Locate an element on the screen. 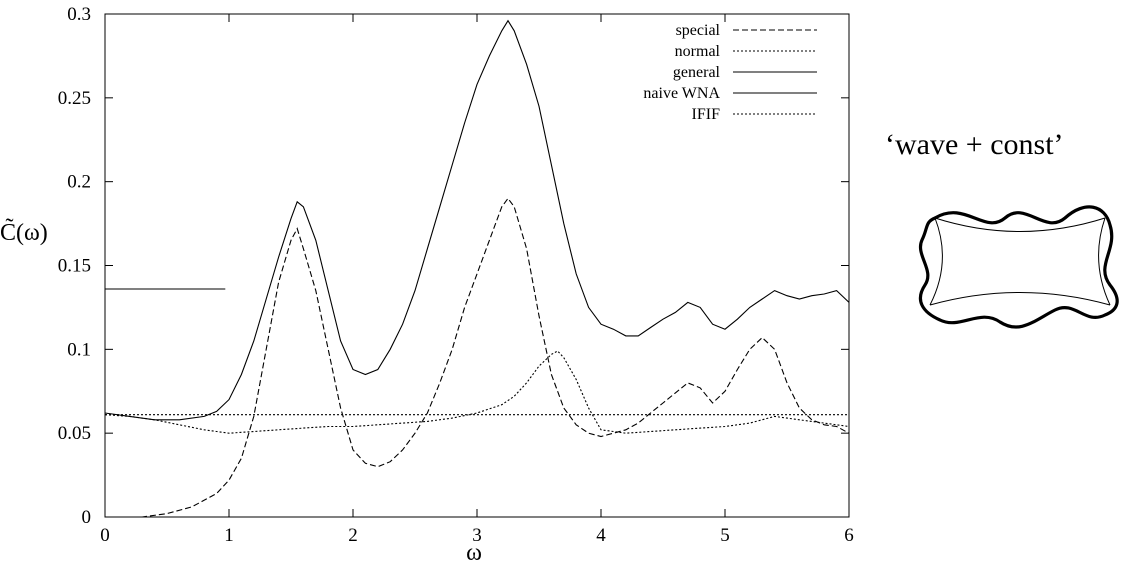 Image resolution: width=1137 pixels, height=566 pixels. shape-caption: ‘wave + const’ is located at coordinates (974, 144).